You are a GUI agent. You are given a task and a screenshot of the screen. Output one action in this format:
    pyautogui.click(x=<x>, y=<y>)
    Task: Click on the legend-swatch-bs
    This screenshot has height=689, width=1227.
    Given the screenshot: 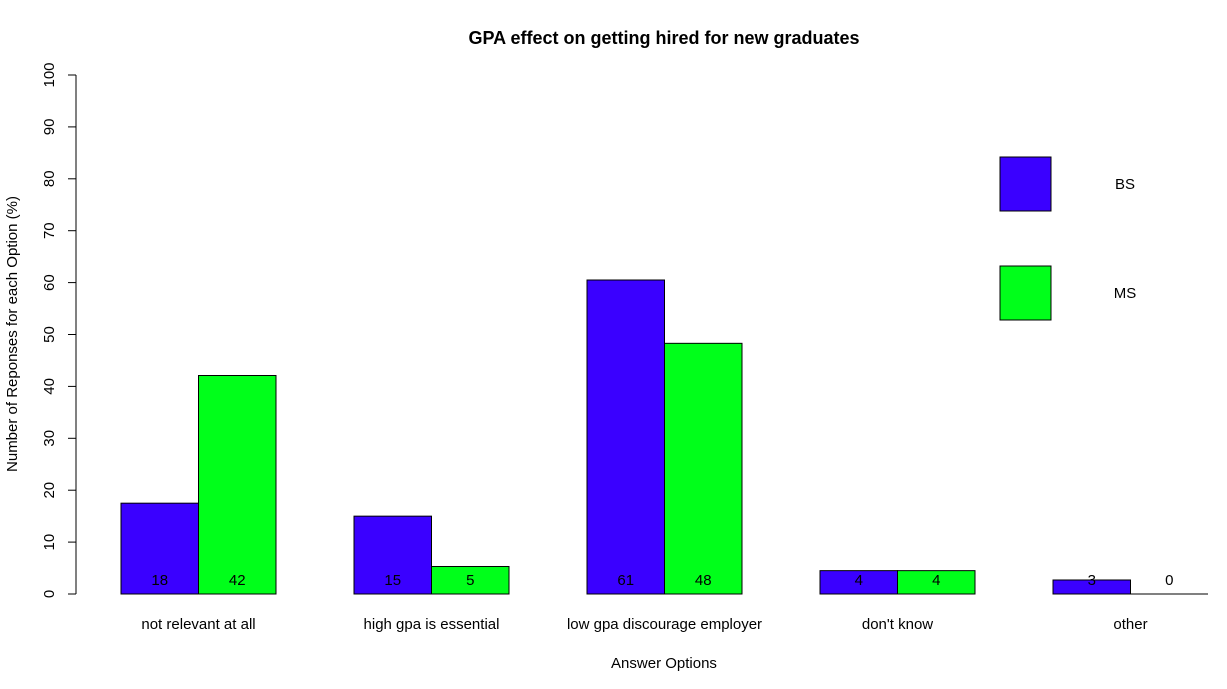 What is the action you would take?
    pyautogui.click(x=1025, y=184)
    